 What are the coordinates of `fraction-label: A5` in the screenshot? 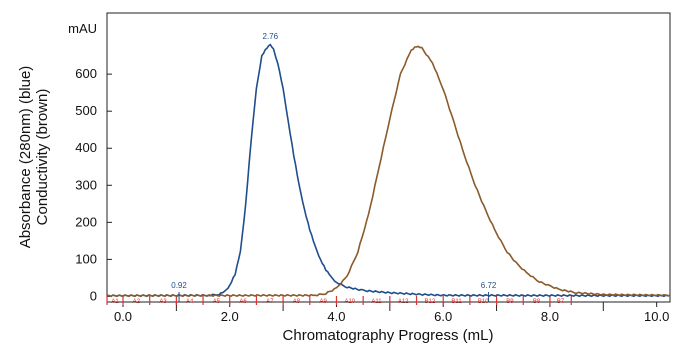 It's located at (217, 302).